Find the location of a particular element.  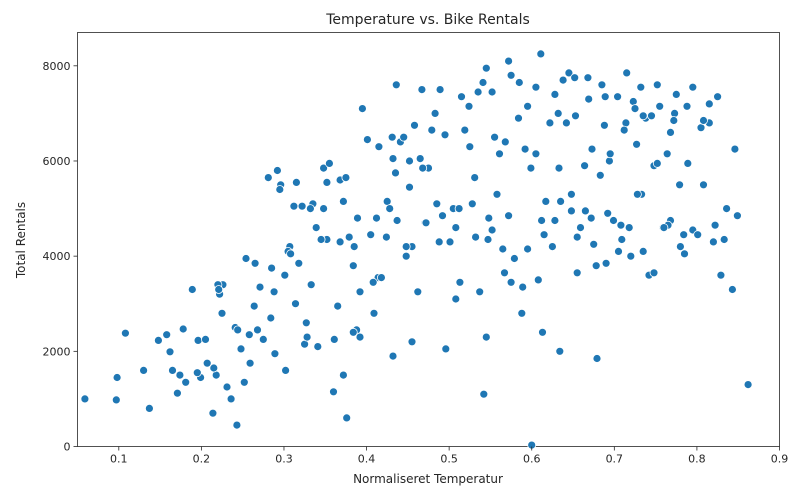

y-tick-label: 6000 is located at coordinates (57, 161).